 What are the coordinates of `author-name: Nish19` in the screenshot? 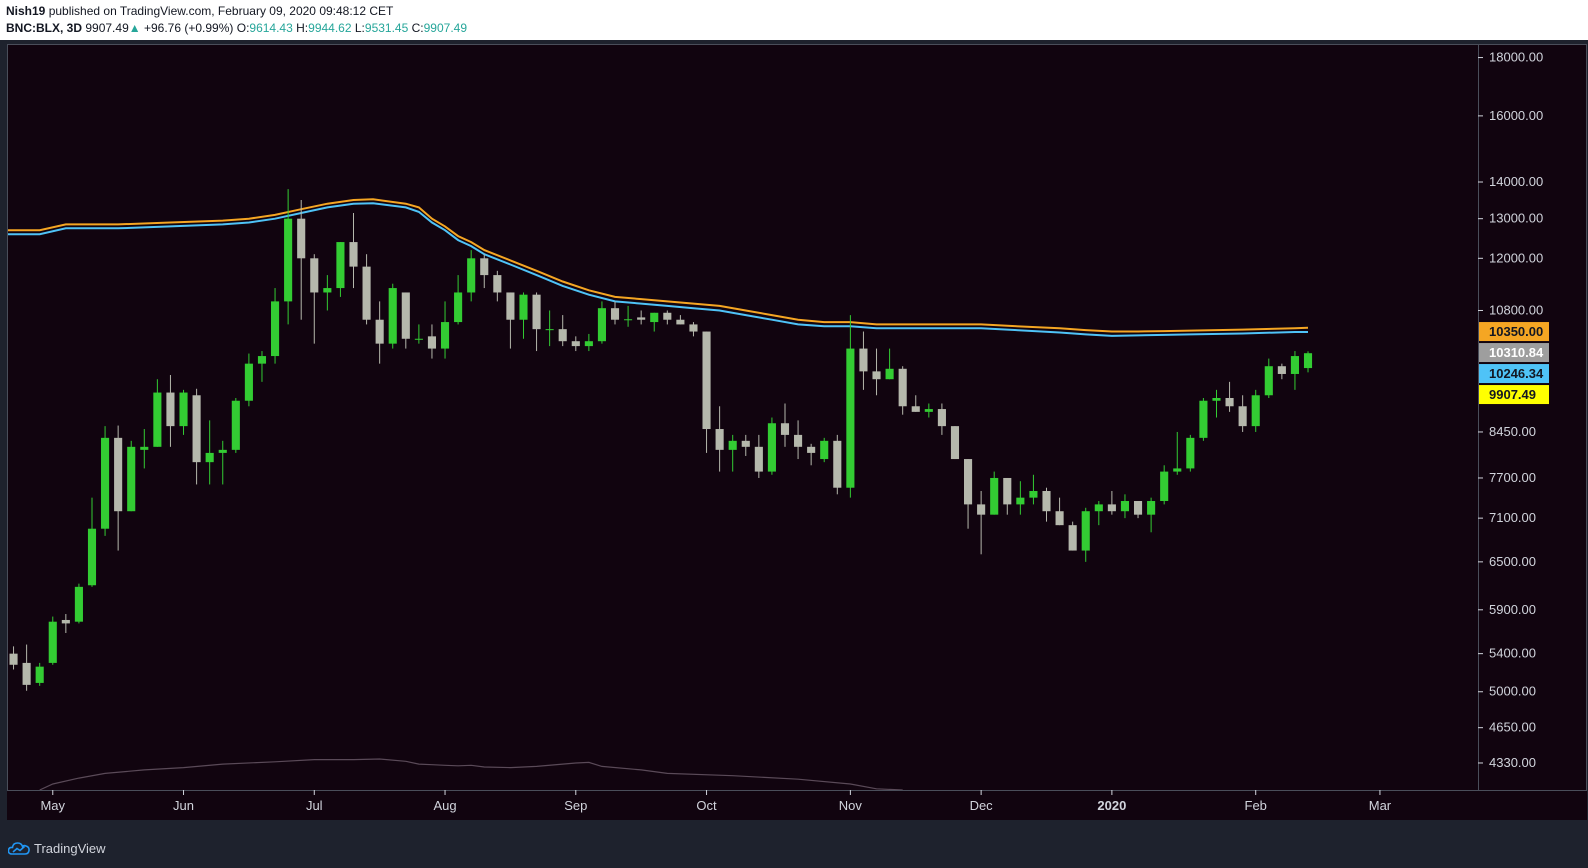 It's located at (26, 11).